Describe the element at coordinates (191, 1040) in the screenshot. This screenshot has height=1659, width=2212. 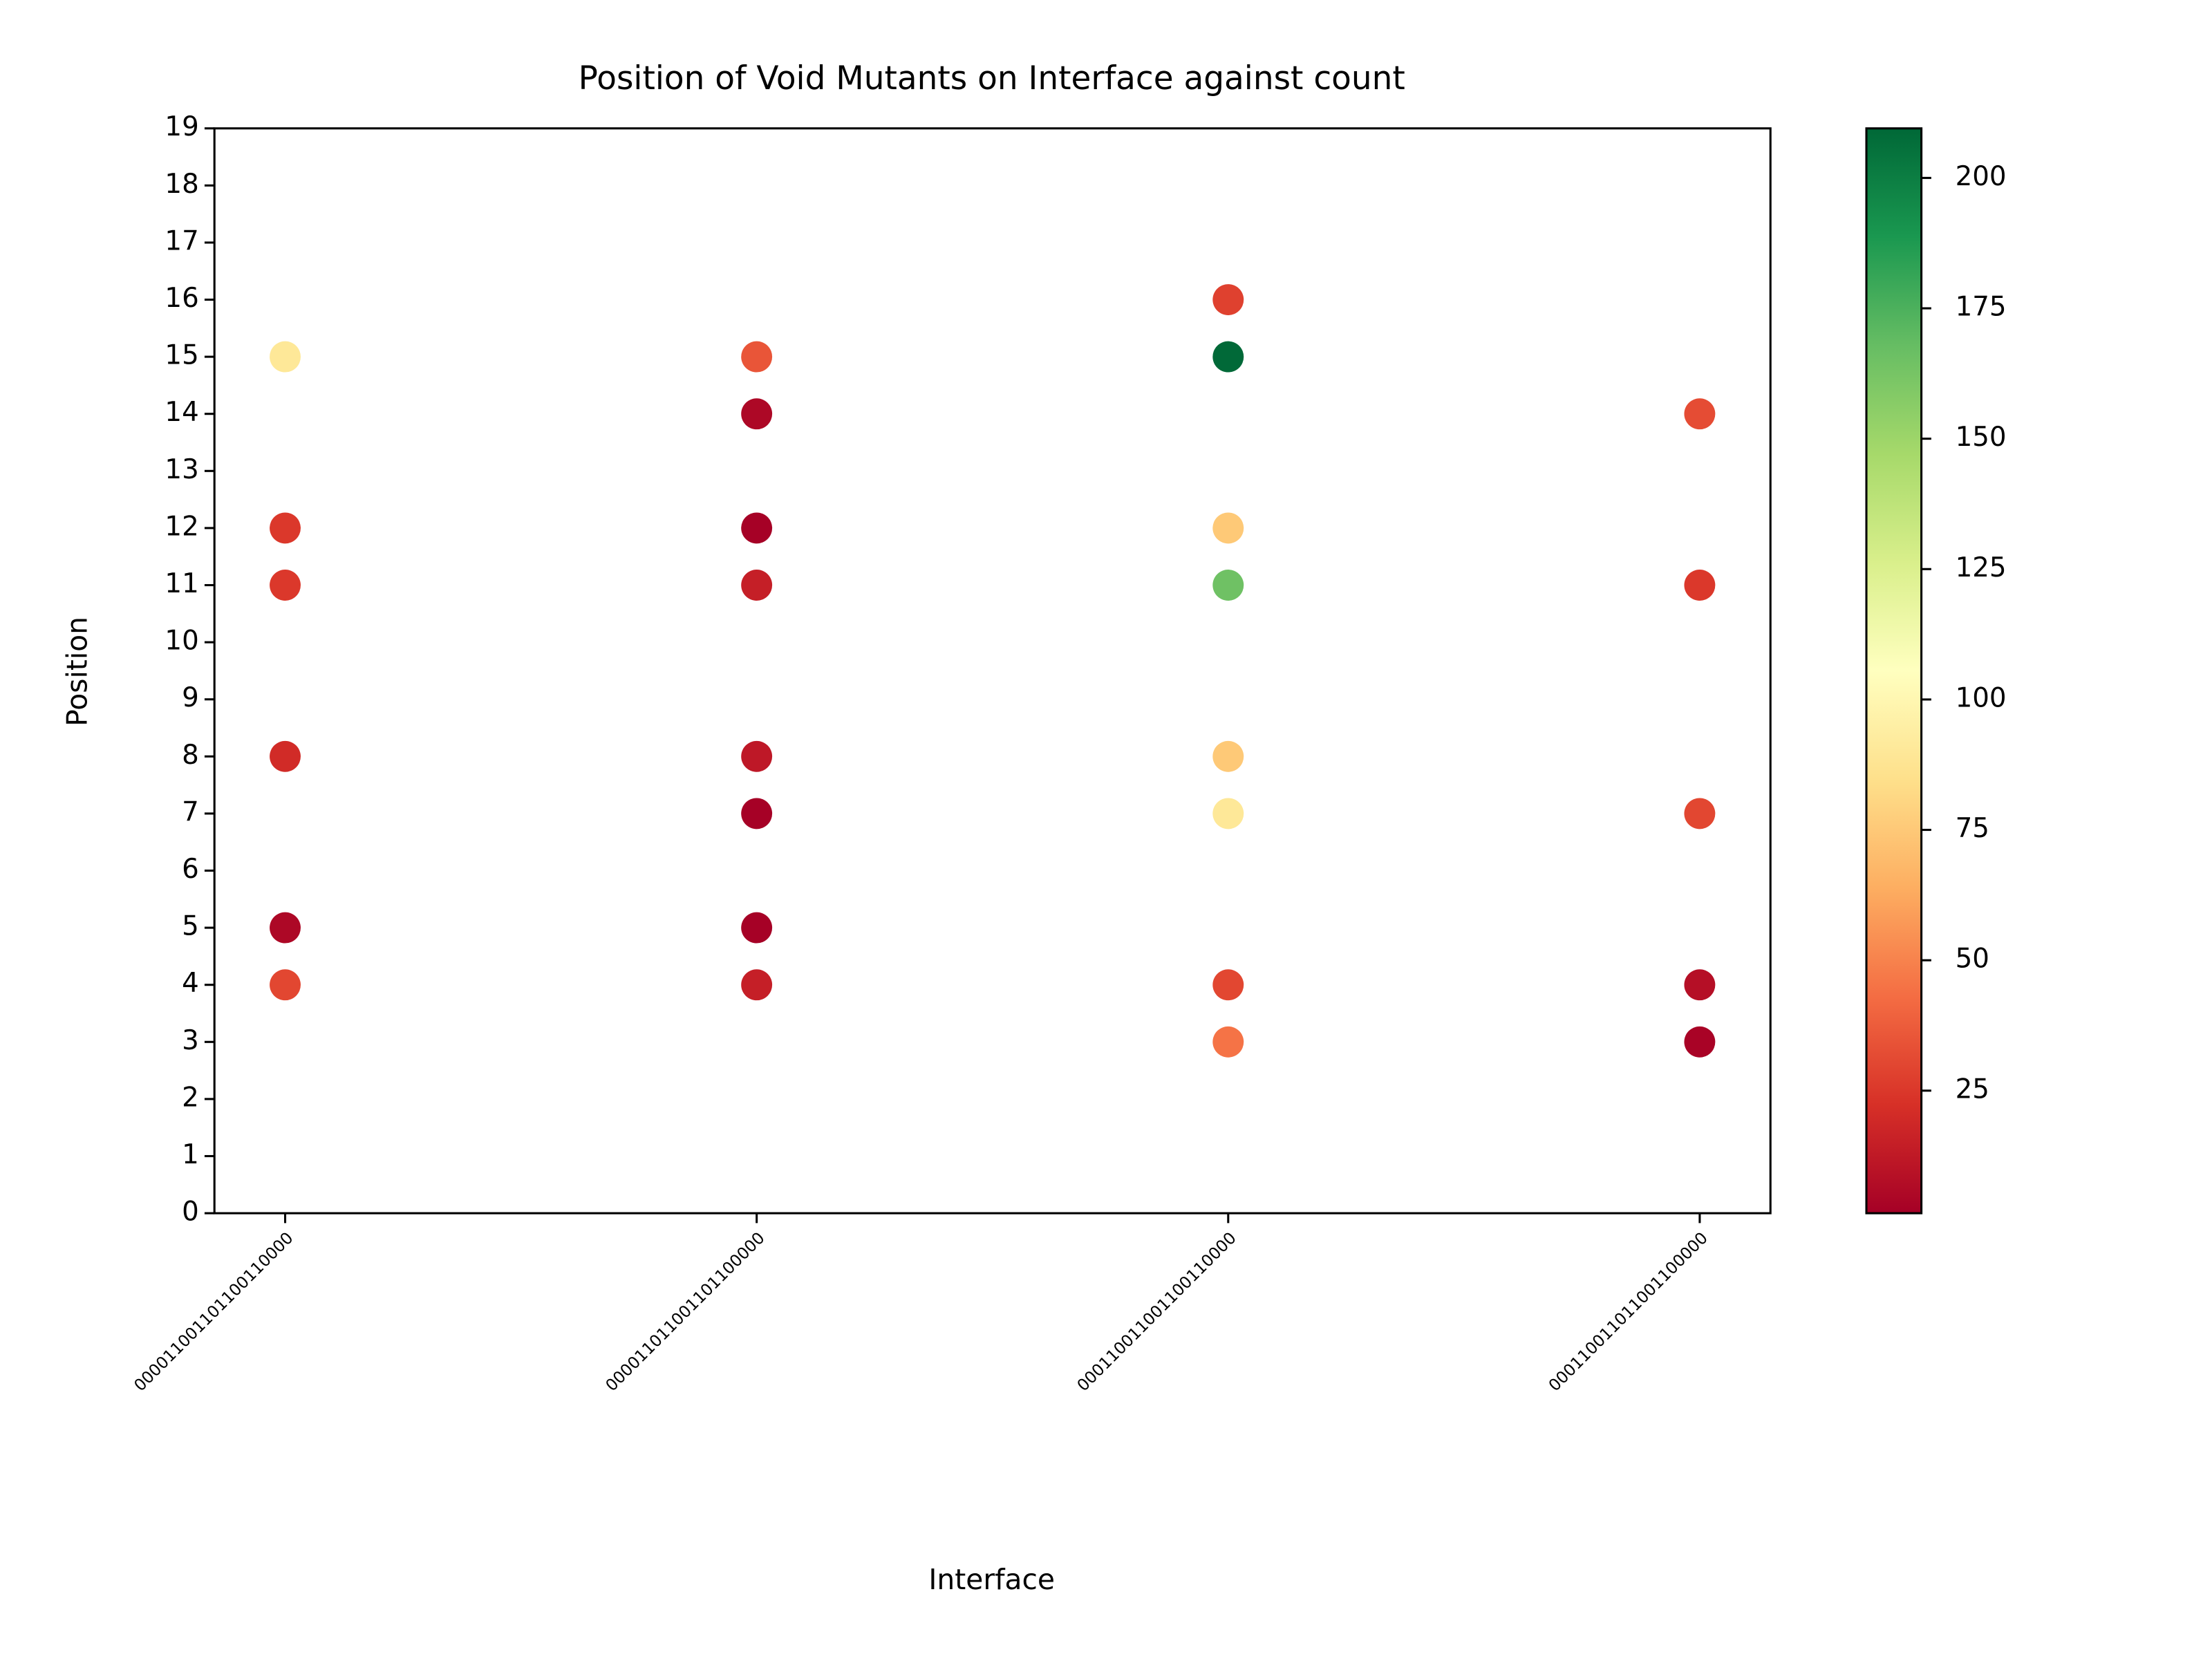
I see `y-tick-label: 3` at that location.